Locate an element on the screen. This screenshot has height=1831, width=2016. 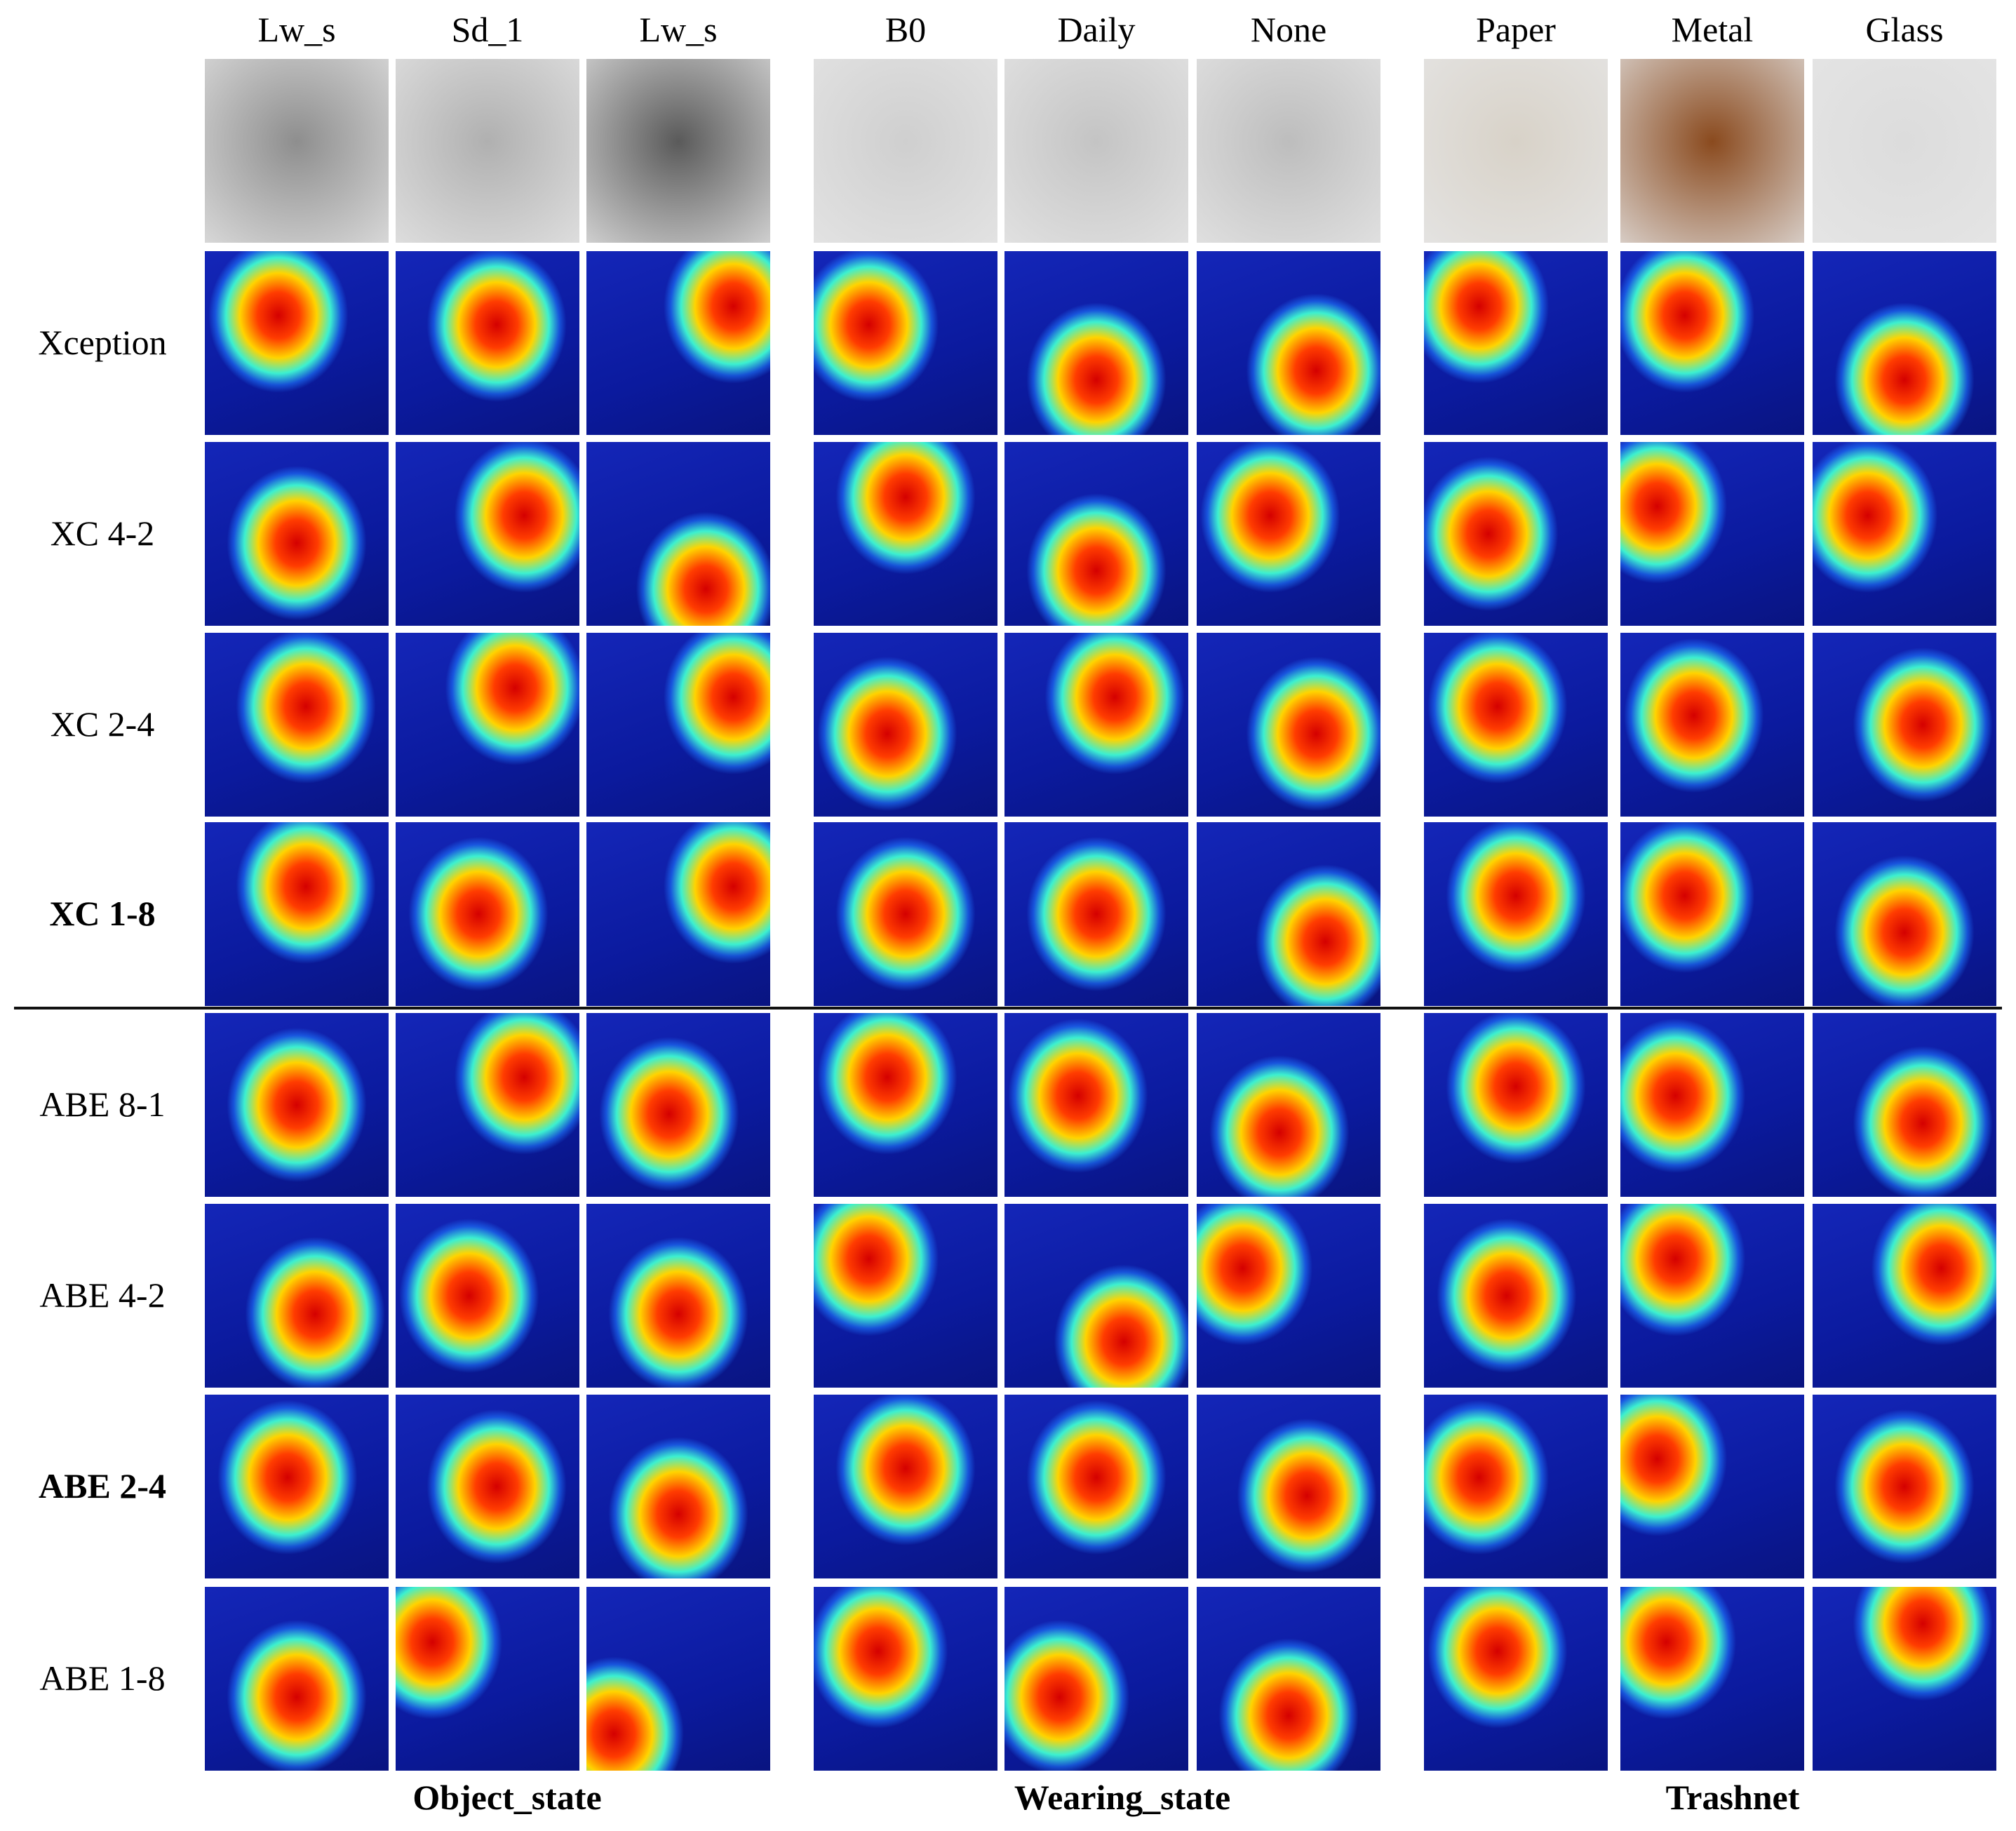
row-label: ABE 4-2 is located at coordinates (102, 1295).